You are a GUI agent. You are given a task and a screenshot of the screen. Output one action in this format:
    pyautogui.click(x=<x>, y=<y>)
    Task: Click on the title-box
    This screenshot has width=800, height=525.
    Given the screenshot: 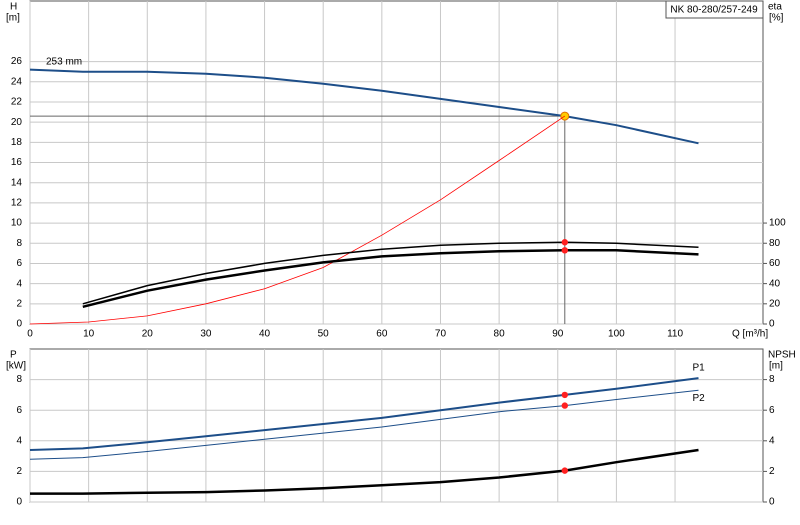 What is the action you would take?
    pyautogui.click(x=714, y=9)
    